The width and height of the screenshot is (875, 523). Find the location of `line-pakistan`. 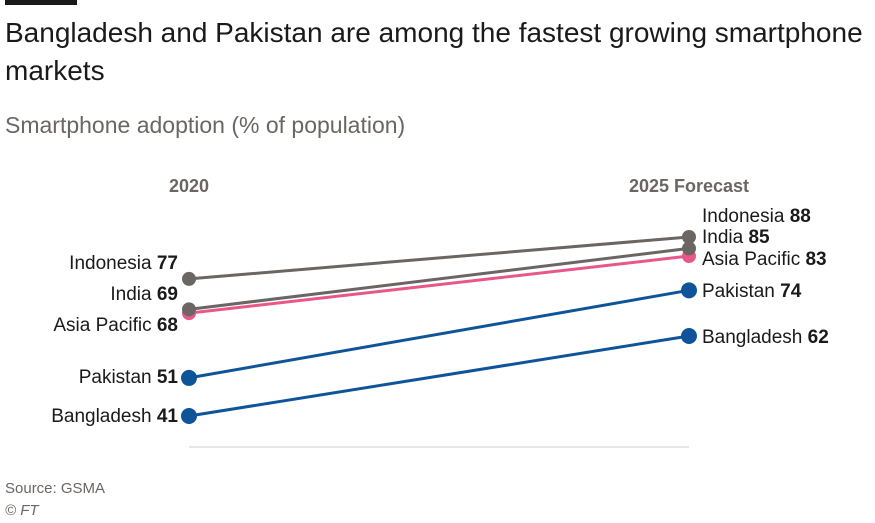

line-pakistan is located at coordinates (439, 334).